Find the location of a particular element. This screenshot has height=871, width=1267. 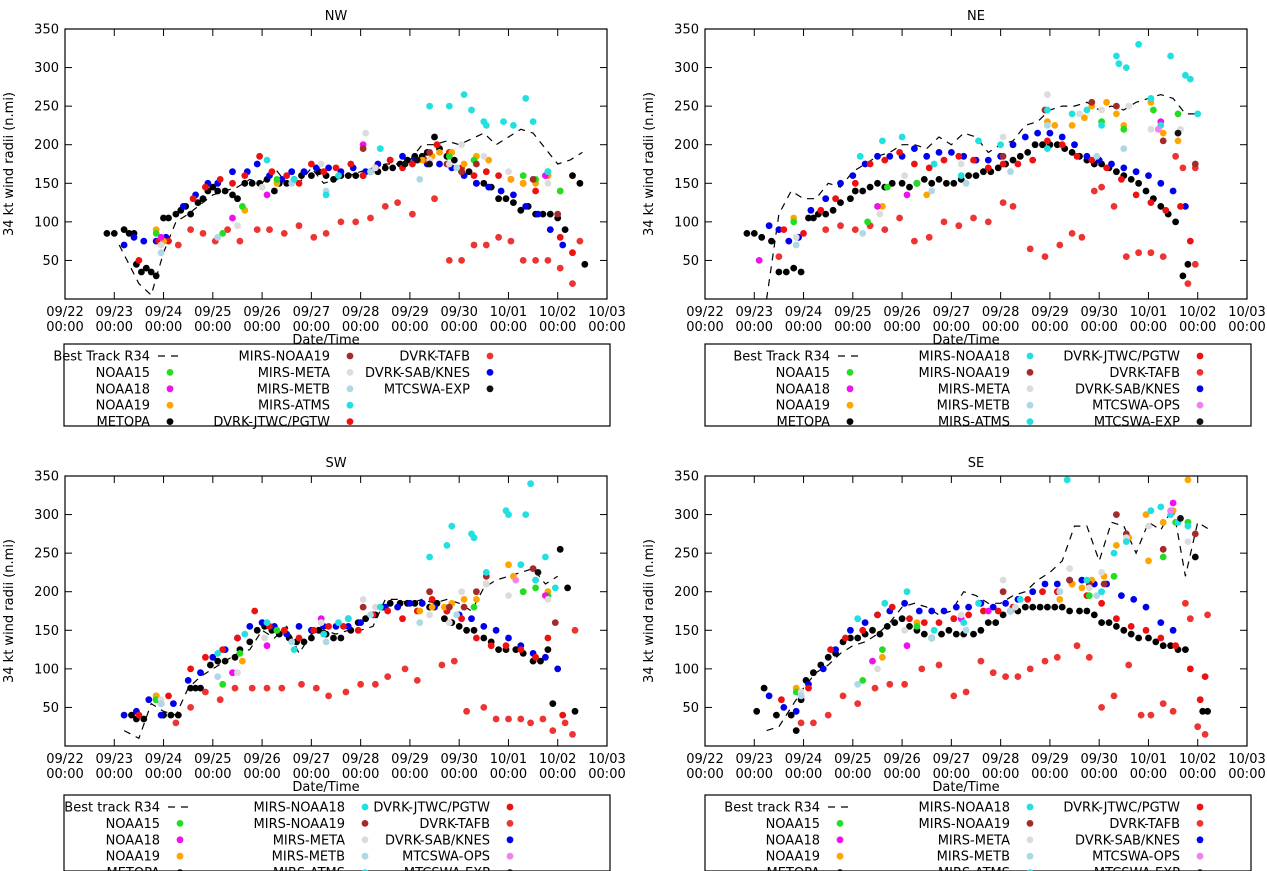

legend-label-mtcswa-exp: MTCSWA-EXP is located at coordinates (1137, 422).